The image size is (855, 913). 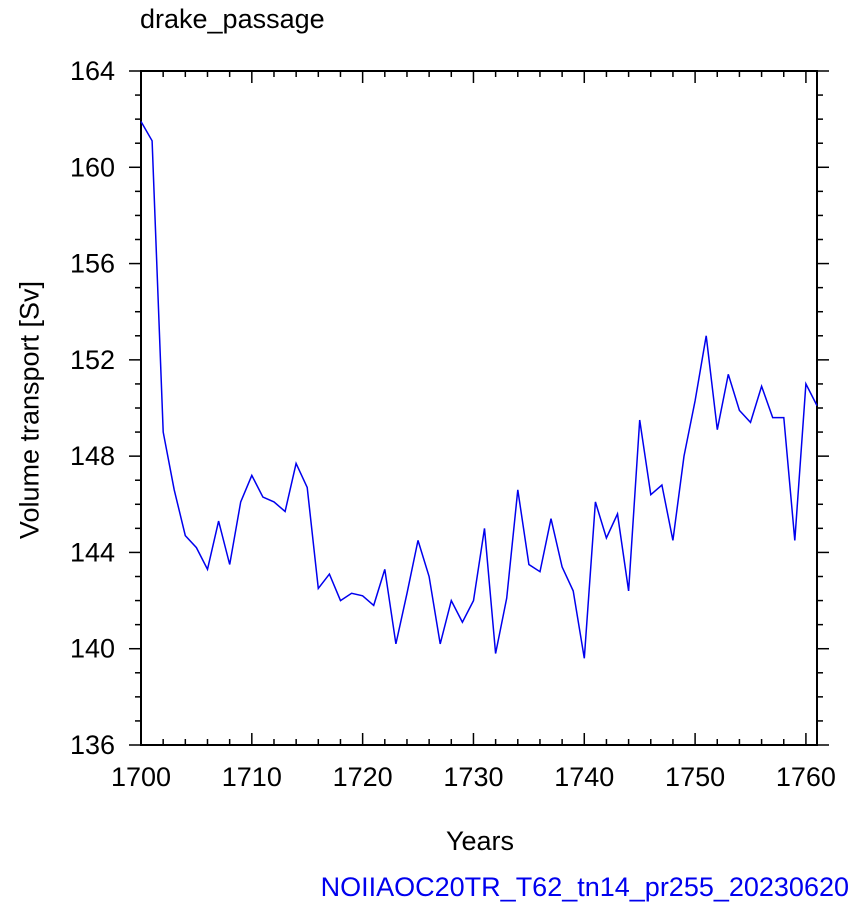 I want to click on y-tick-label: 136, so click(x=92, y=745).